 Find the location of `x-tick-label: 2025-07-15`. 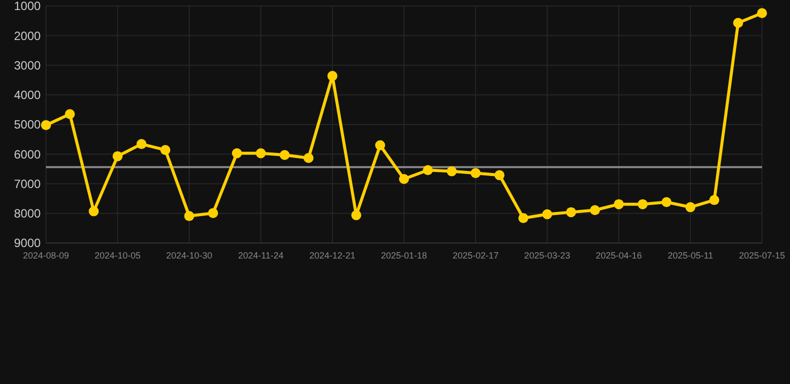

x-tick-label: 2025-07-15 is located at coordinates (762, 255).